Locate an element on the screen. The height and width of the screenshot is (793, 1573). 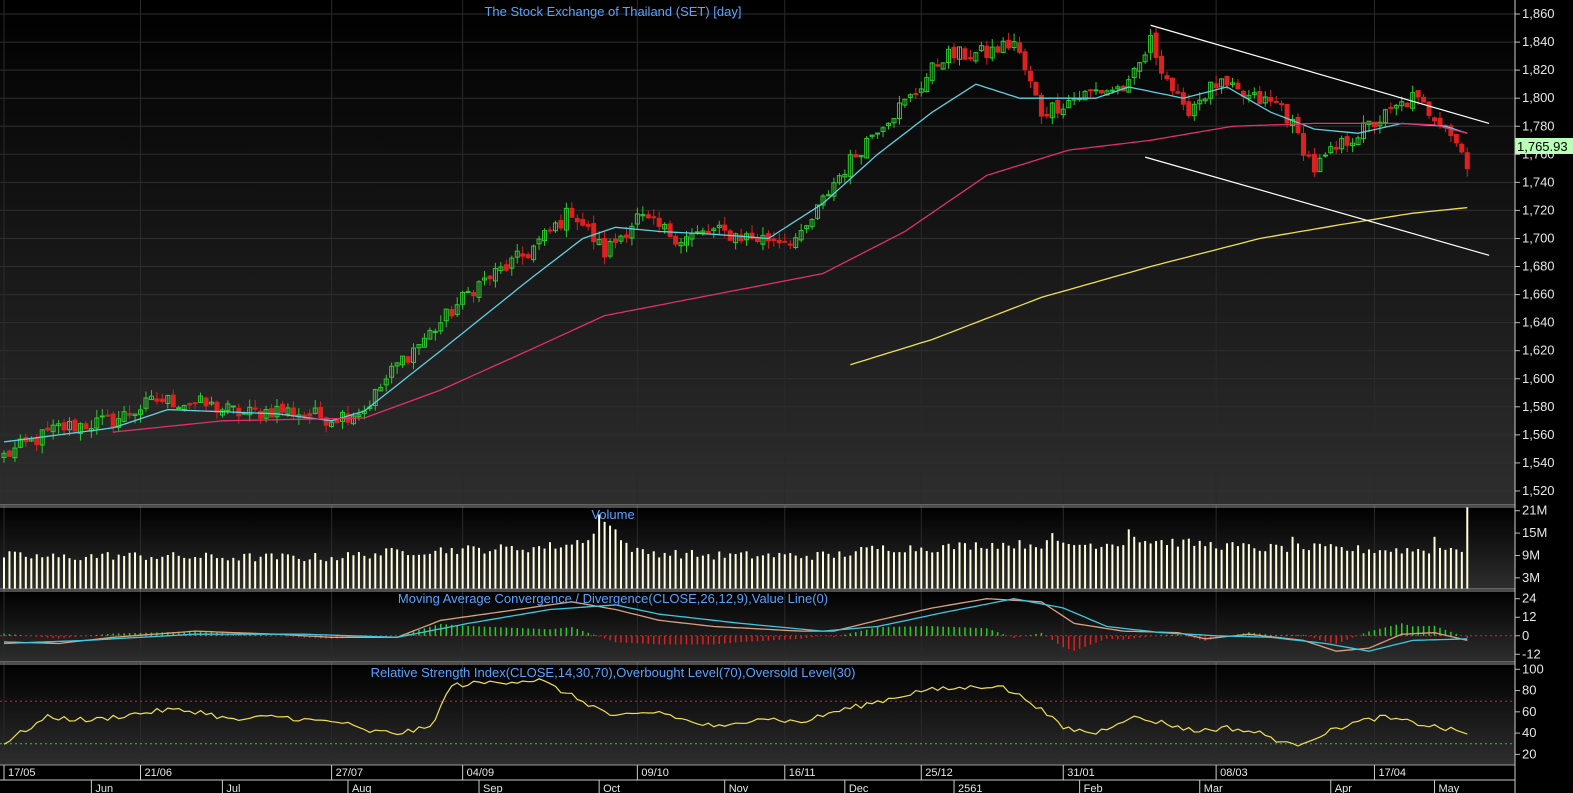
month-label: Sep is located at coordinates (493, 788).